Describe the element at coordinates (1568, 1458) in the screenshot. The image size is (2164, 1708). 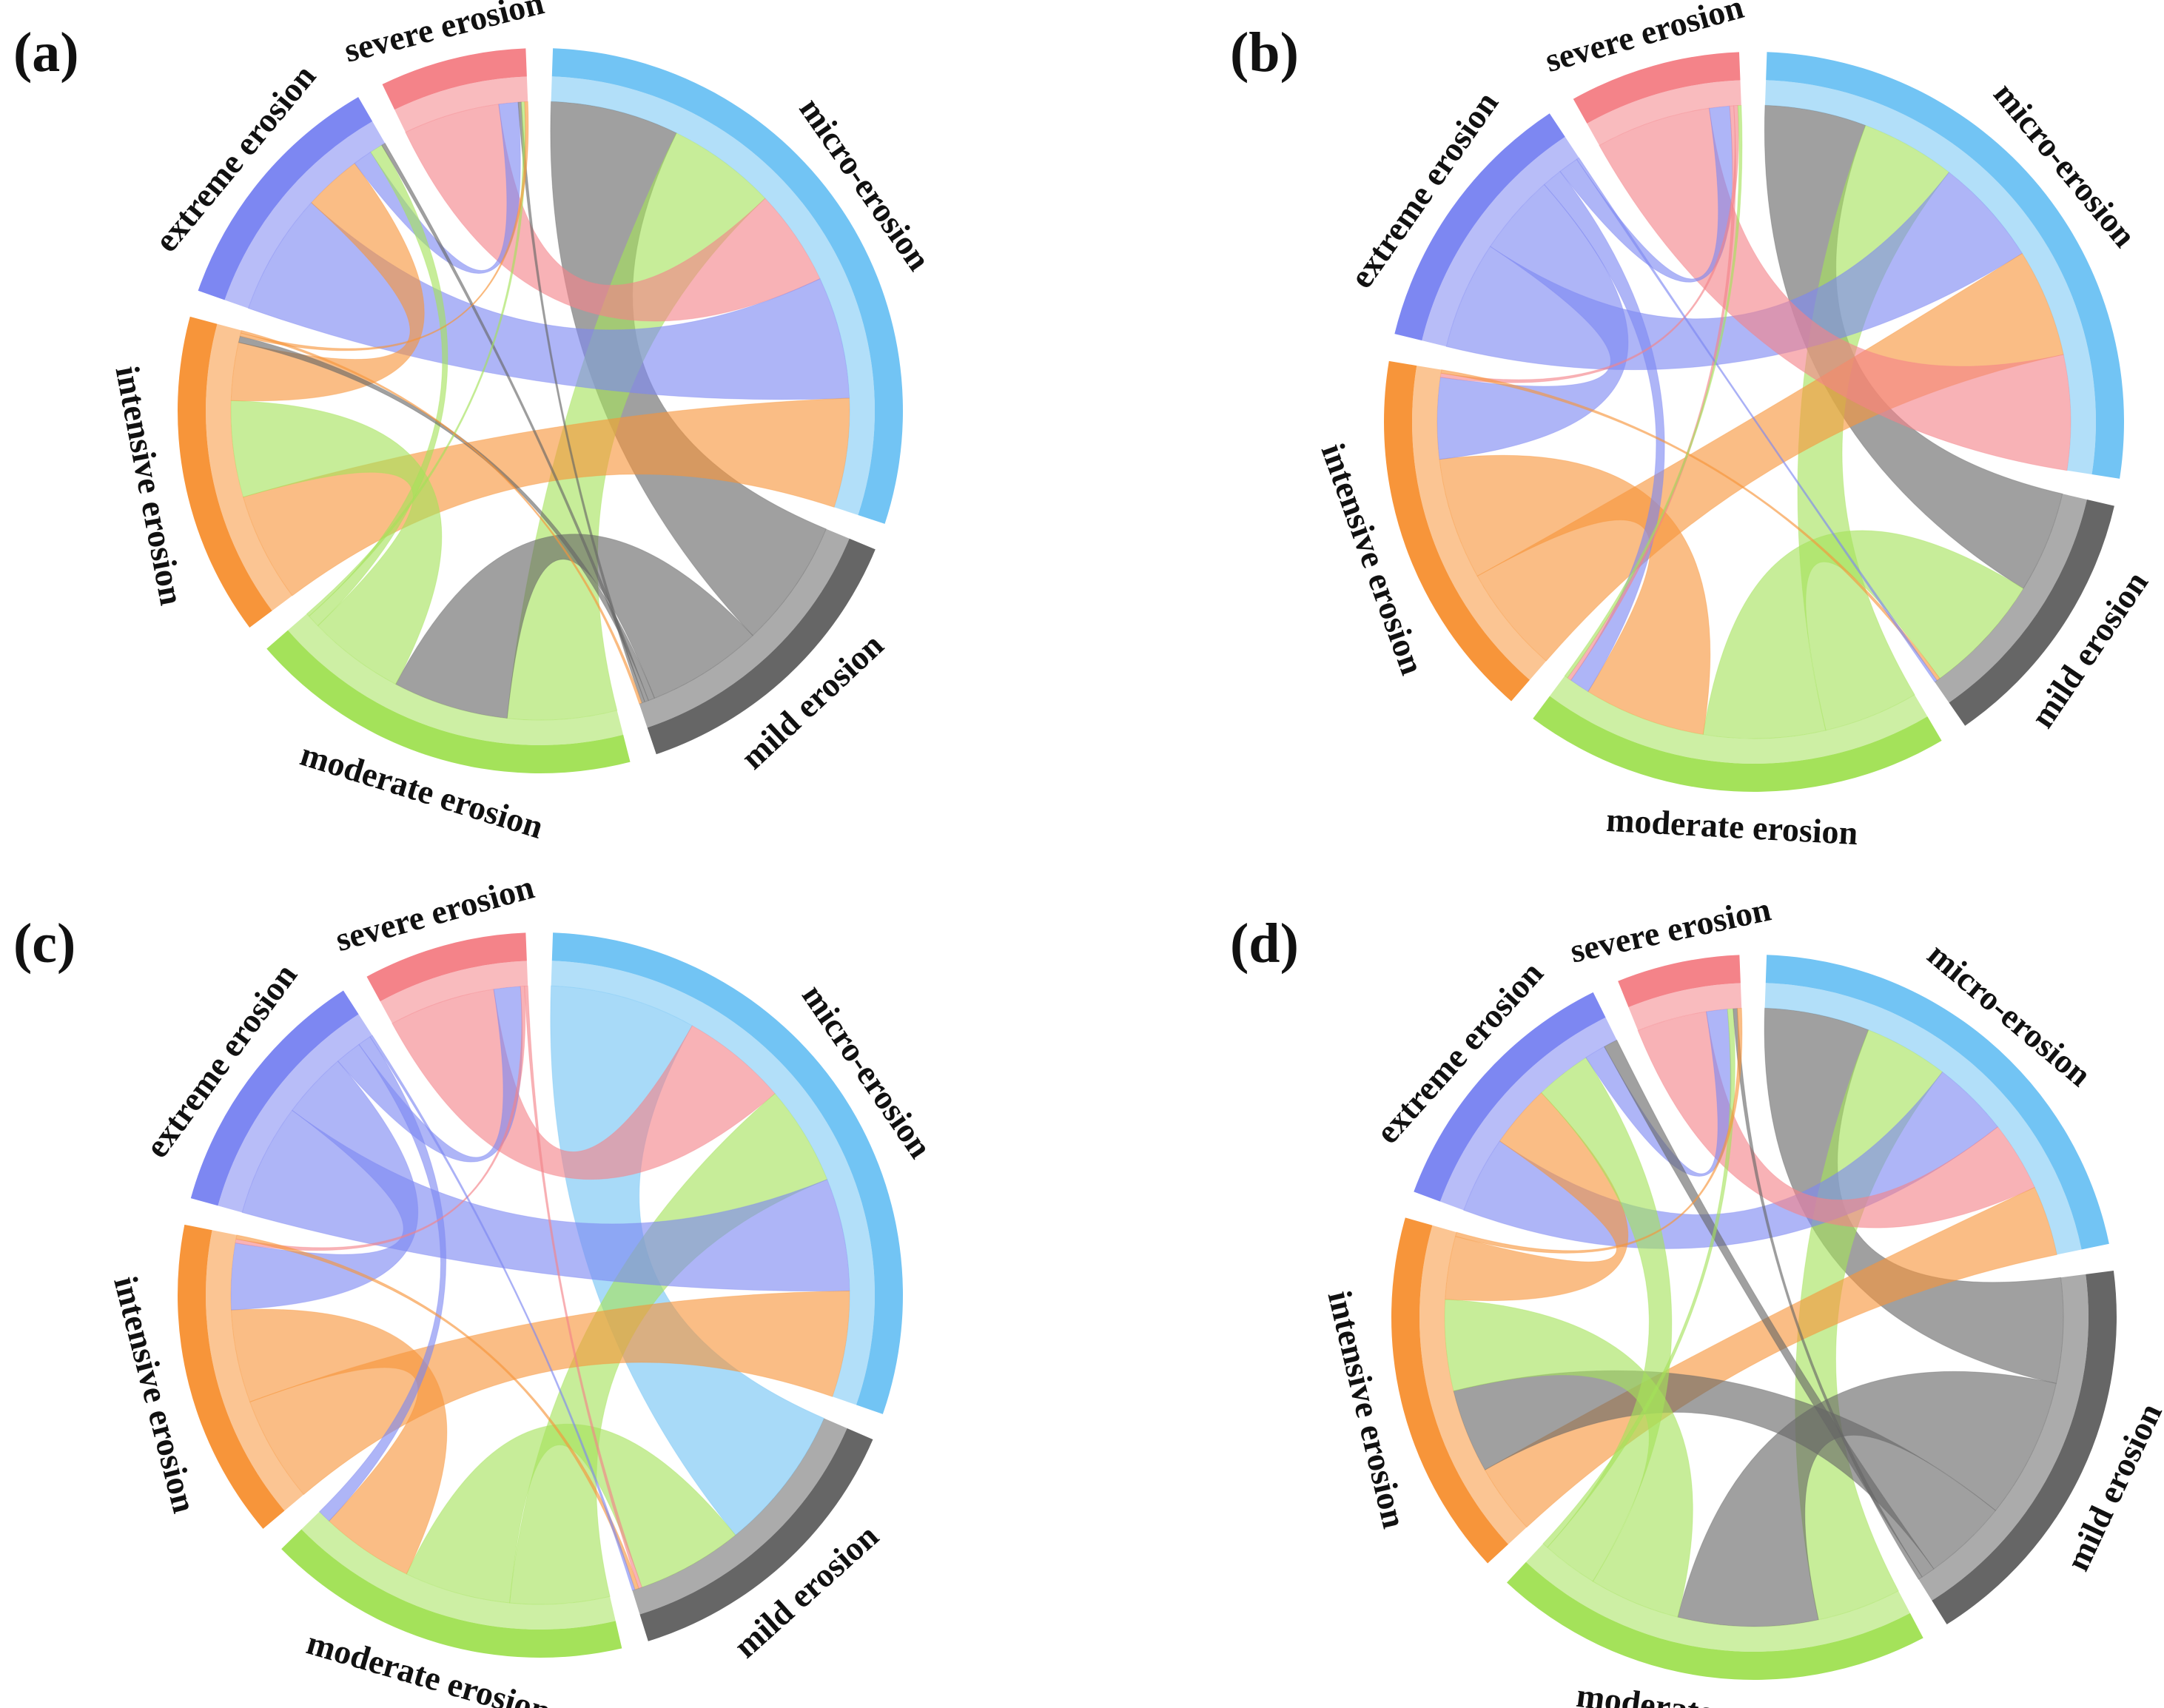
I see `ribbon-moderate-erosion-to-intensive-erosion` at that location.